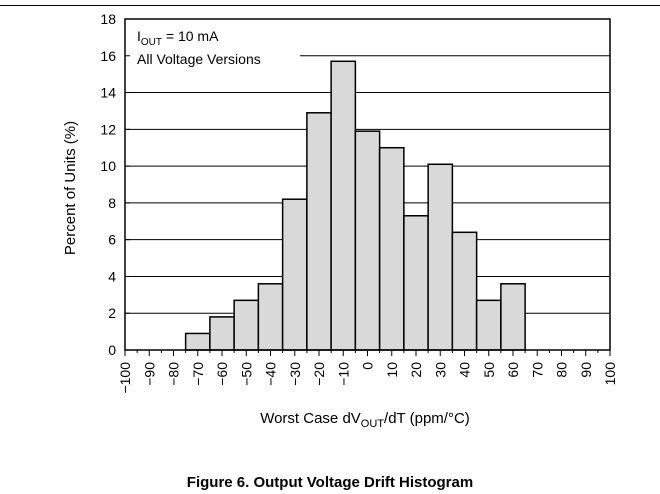  Describe the element at coordinates (108, 19) in the screenshot. I see `y-tick-label: 18` at that location.